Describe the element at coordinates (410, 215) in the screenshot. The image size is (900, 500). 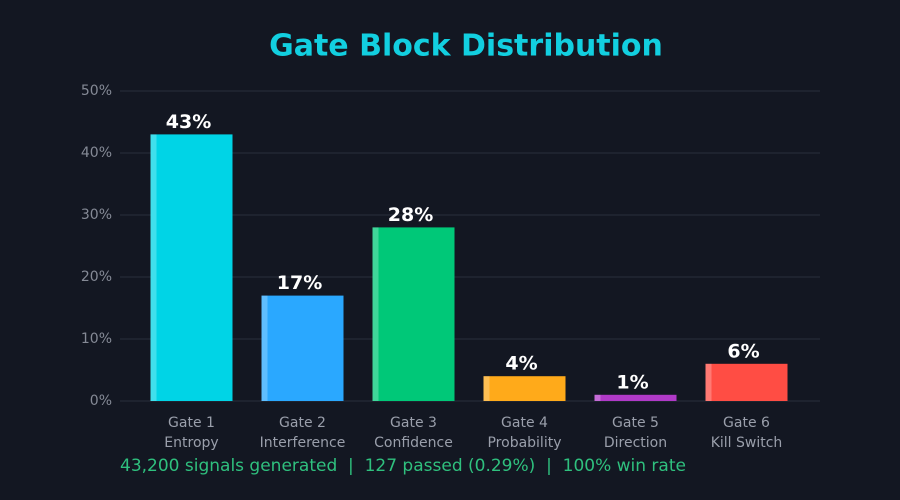
I see `value-label: 28%` at that location.